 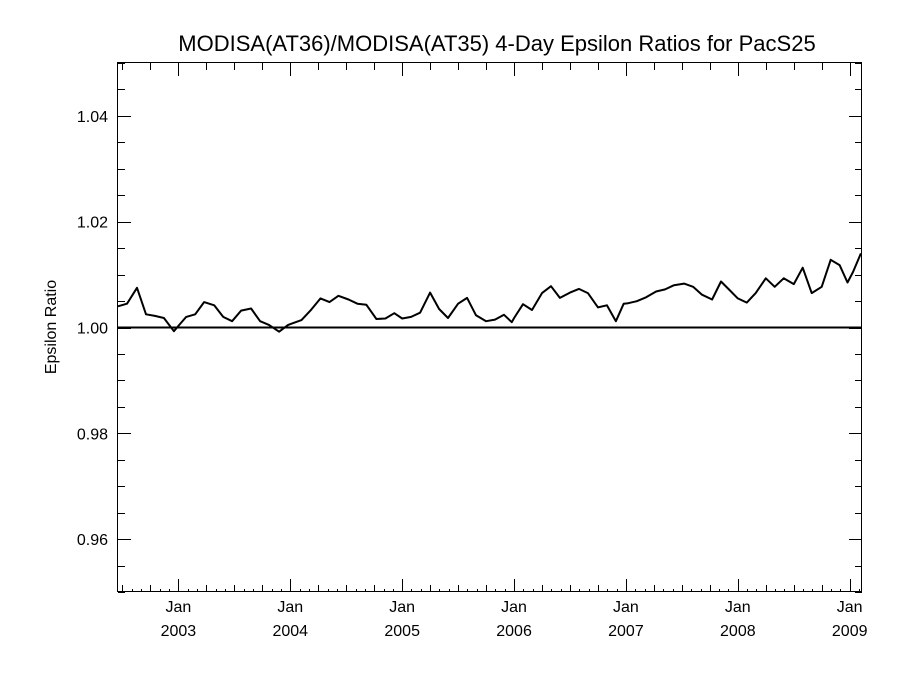 What do you see at coordinates (92, 329) in the screenshot?
I see `y-tick-label: 1.00` at bounding box center [92, 329].